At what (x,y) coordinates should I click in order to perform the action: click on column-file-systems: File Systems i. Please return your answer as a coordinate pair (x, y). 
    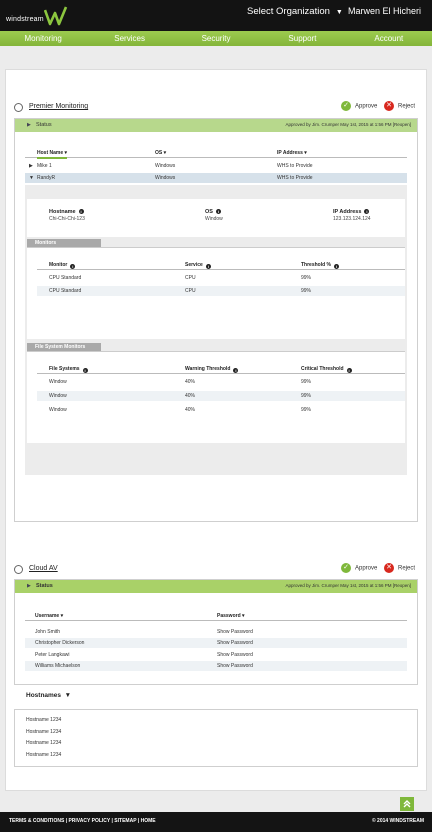
    Looking at the image, I should click on (68, 369).